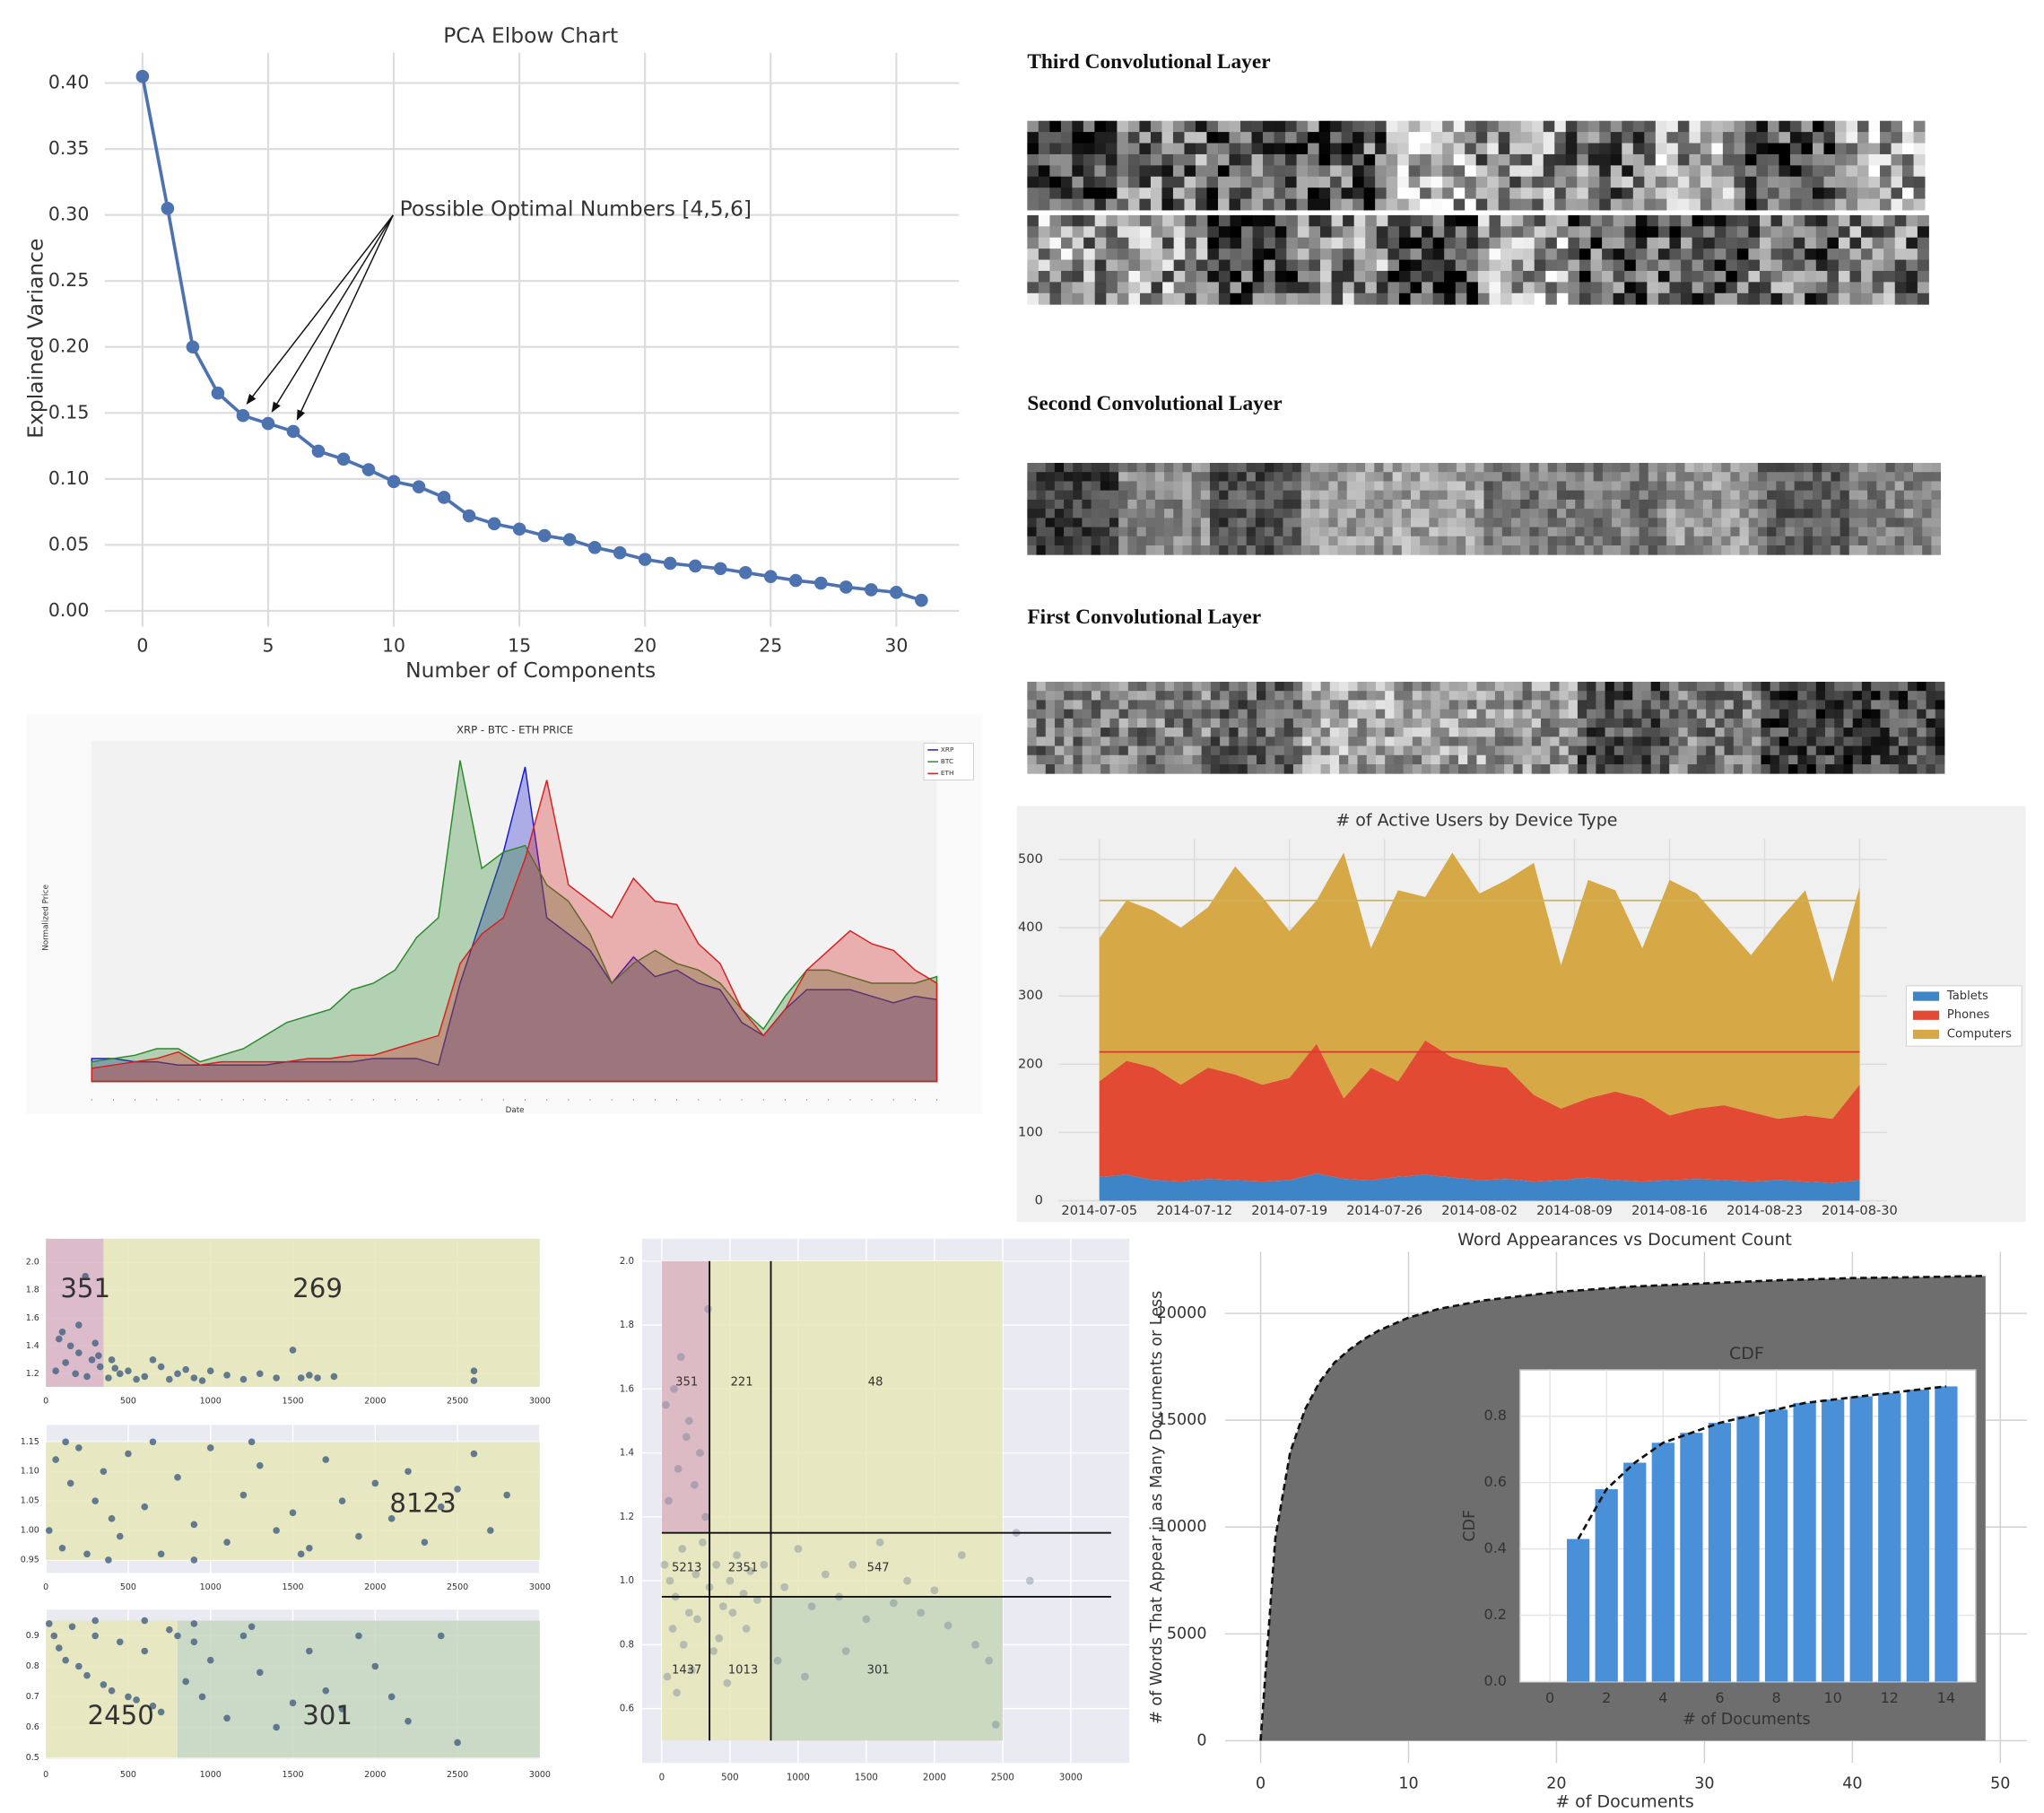 The image size is (2044, 1813). Describe the element at coordinates (627, 1325) in the screenshot. I see `y-tick-label: 1.8` at that location.